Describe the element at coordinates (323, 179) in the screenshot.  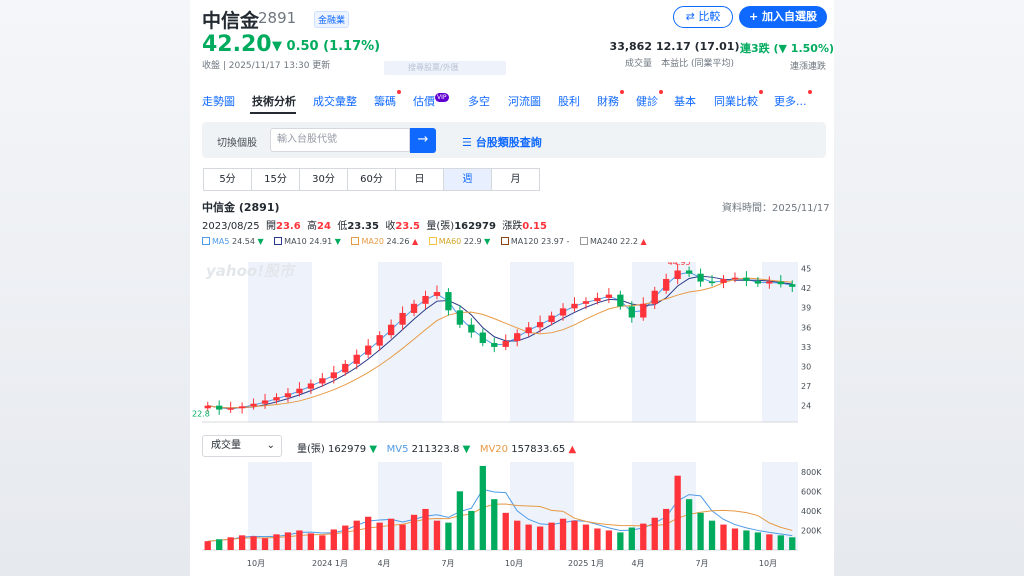
I see `period-30min: 30分` at that location.